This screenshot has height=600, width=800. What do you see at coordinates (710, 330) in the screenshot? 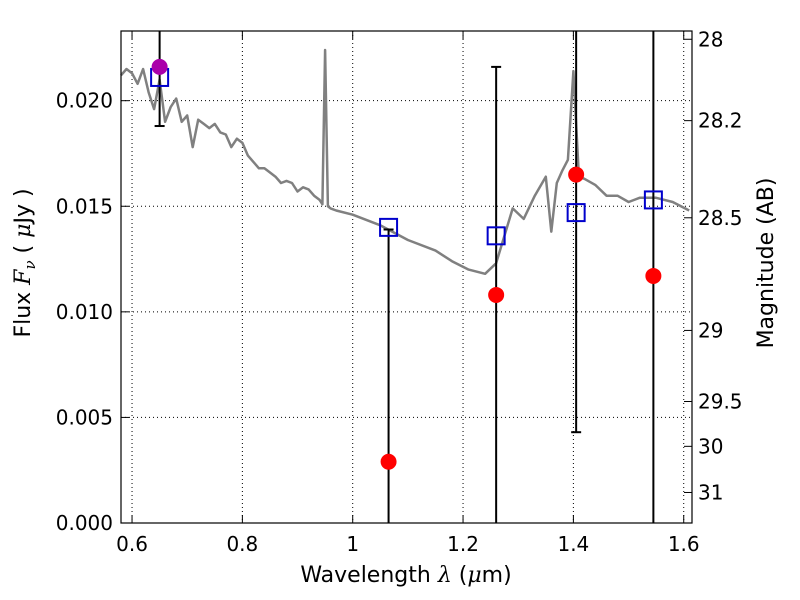
I see `mag-tick-label: 29` at bounding box center [710, 330].